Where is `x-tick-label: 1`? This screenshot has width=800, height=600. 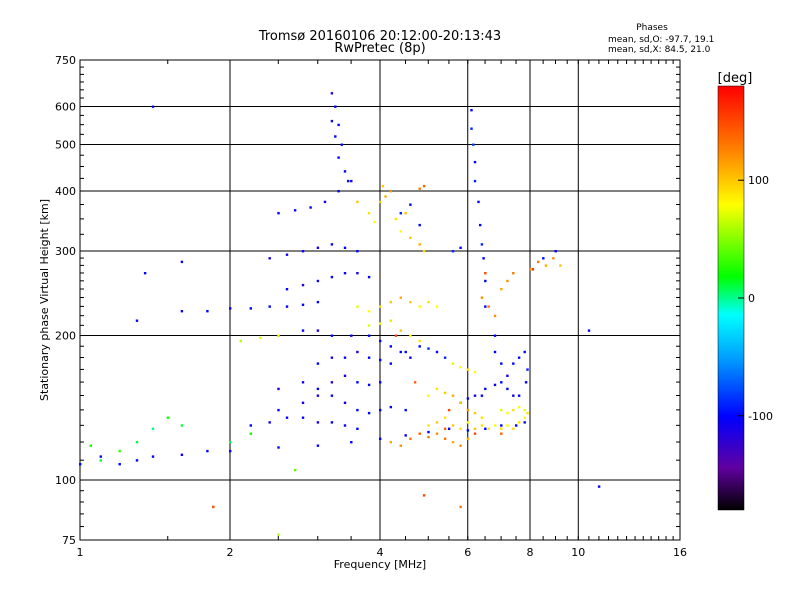 x-tick-label: 1 is located at coordinates (80, 552).